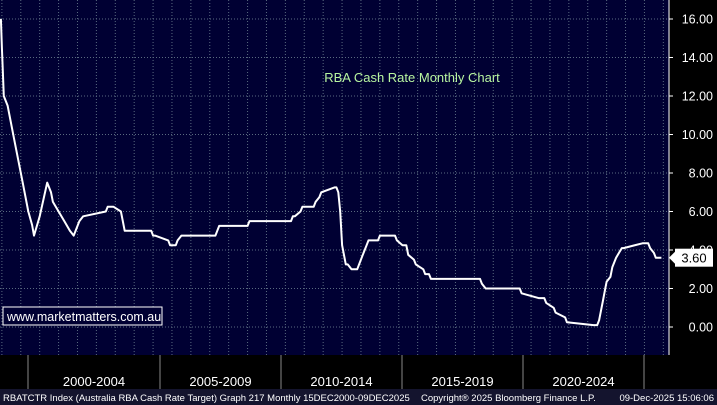 The width and height of the screenshot is (717, 405). I want to click on footer-copyright: Copyright® 2025 Bloomberg Finance L.P., so click(508, 398).